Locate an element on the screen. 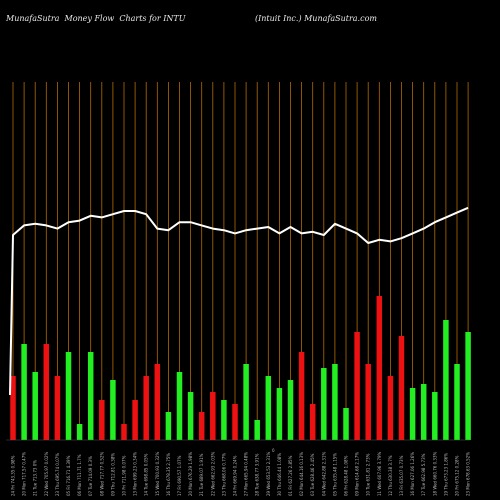 This screenshot has width=500, height=500. x-tick-label: 20 Mon 676.29 1.98% is located at coordinates (190, 474).